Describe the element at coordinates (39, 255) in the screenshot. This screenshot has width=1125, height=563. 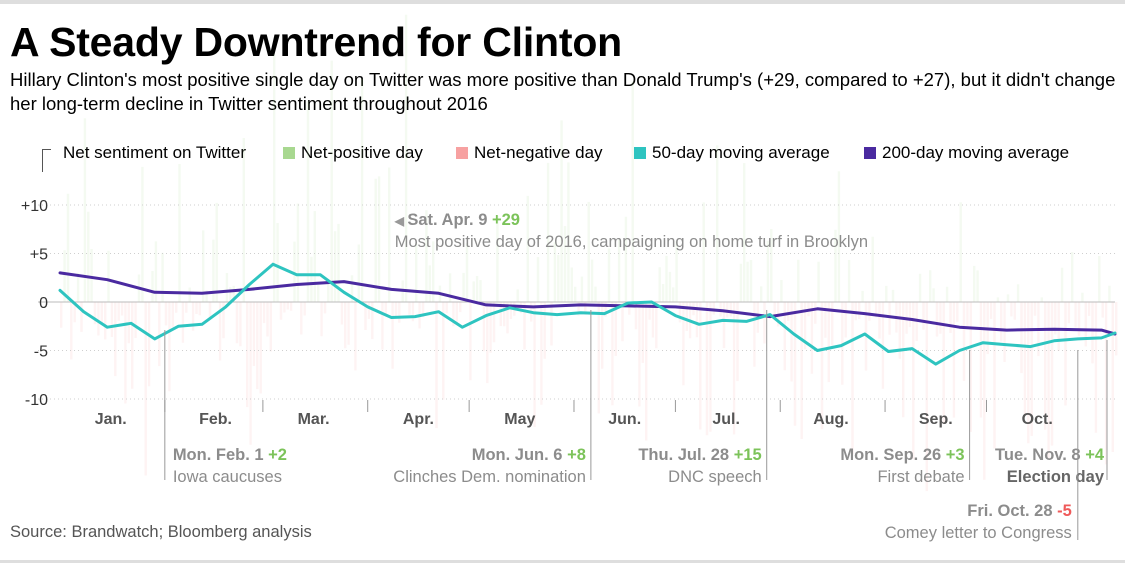
I see `y-tick-label: +5` at that location.